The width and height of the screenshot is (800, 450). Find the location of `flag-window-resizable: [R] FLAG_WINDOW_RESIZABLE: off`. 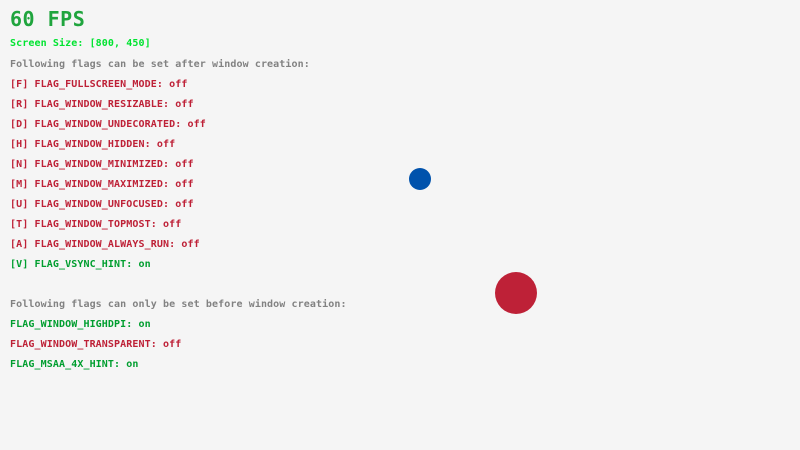

flag-window-resizable: [R] FLAG_WINDOW_RESIZABLE: off is located at coordinates (102, 104).